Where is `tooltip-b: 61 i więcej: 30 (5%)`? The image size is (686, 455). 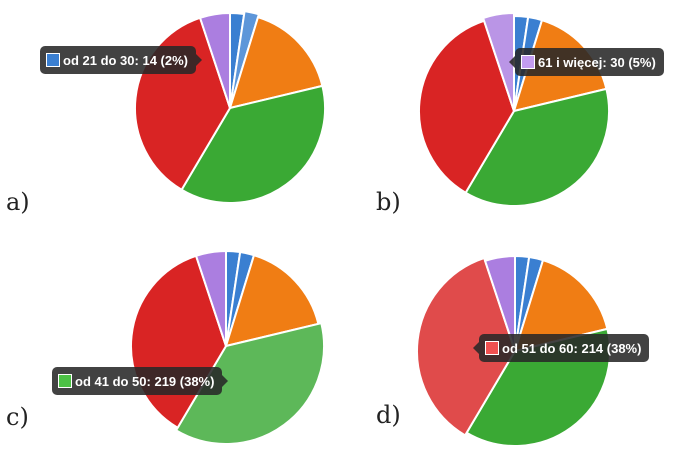 tooltip-b: 61 i więcej: 30 (5%) is located at coordinates (586, 62).